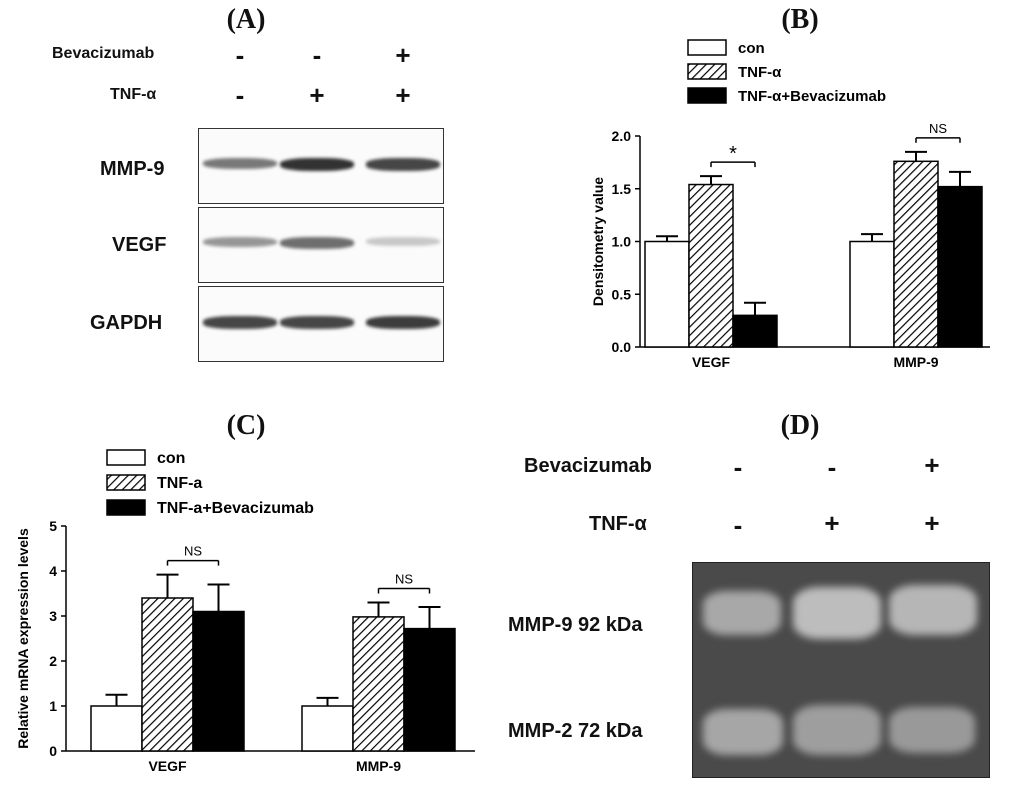  What do you see at coordinates (622, 347) in the screenshot?
I see `y-tick-label: 0.0` at bounding box center [622, 347].